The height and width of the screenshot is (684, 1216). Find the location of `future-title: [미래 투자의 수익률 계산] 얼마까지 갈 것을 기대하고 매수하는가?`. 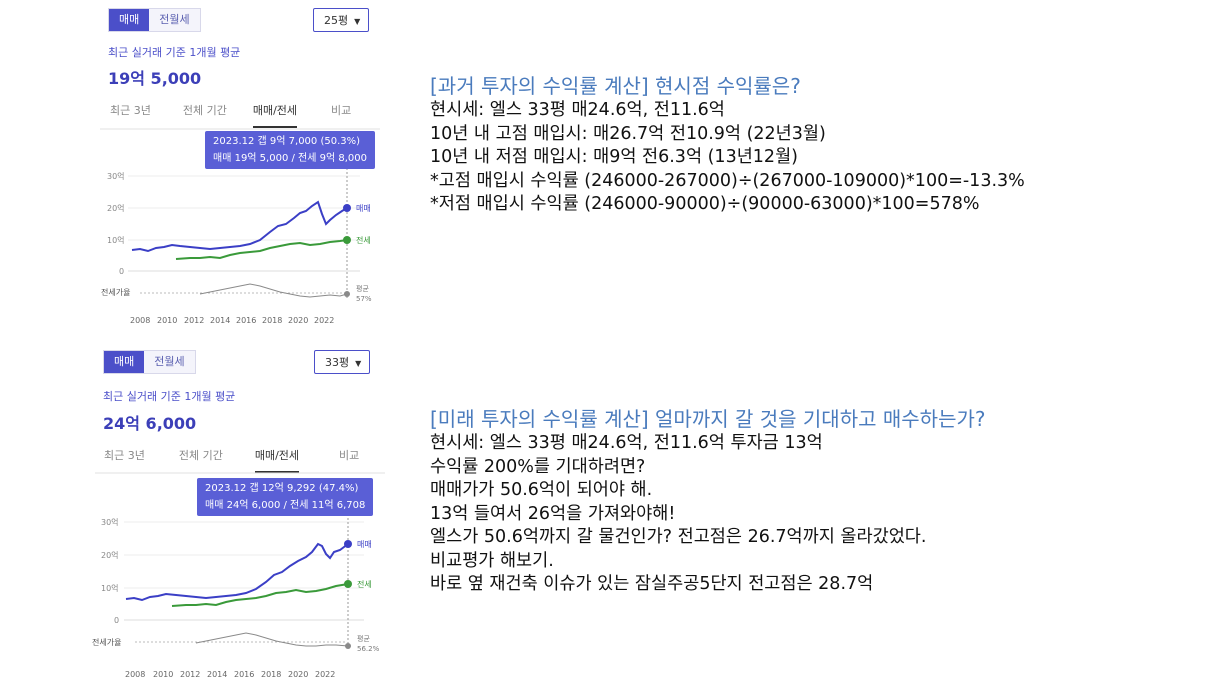

future-title: [미래 투자의 수익률 계산] 얼마까지 갈 것을 기대하고 매수하는가? is located at coordinates (708, 419).